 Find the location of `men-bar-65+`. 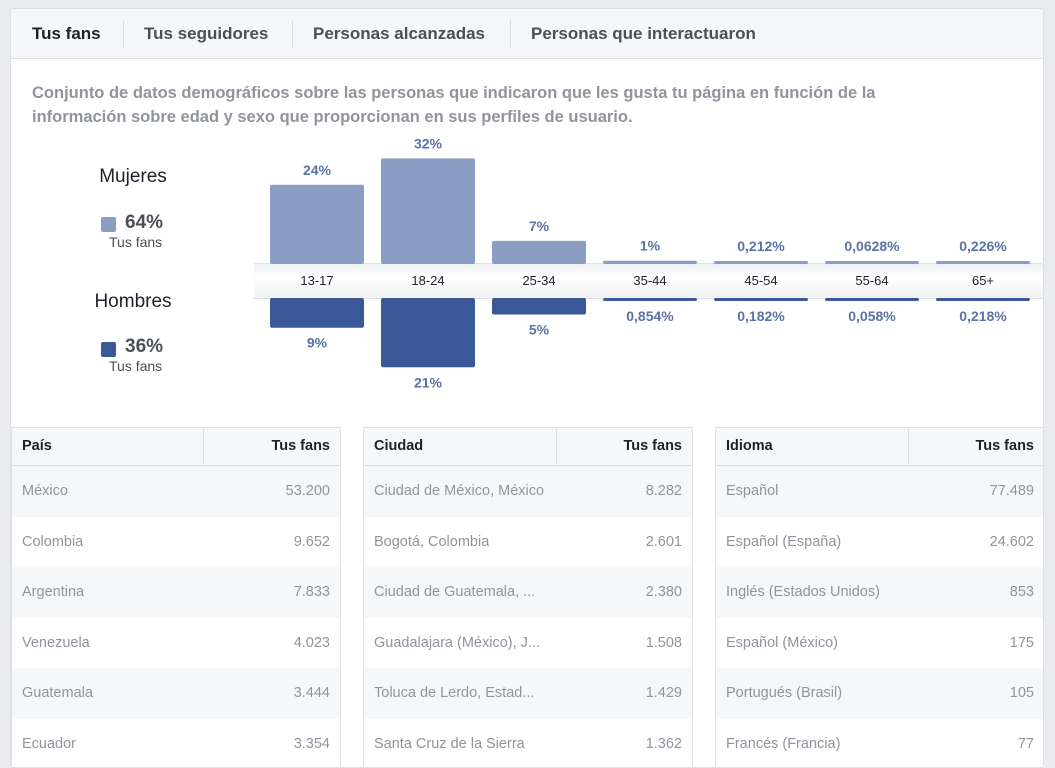

men-bar-65+ is located at coordinates (983, 299).